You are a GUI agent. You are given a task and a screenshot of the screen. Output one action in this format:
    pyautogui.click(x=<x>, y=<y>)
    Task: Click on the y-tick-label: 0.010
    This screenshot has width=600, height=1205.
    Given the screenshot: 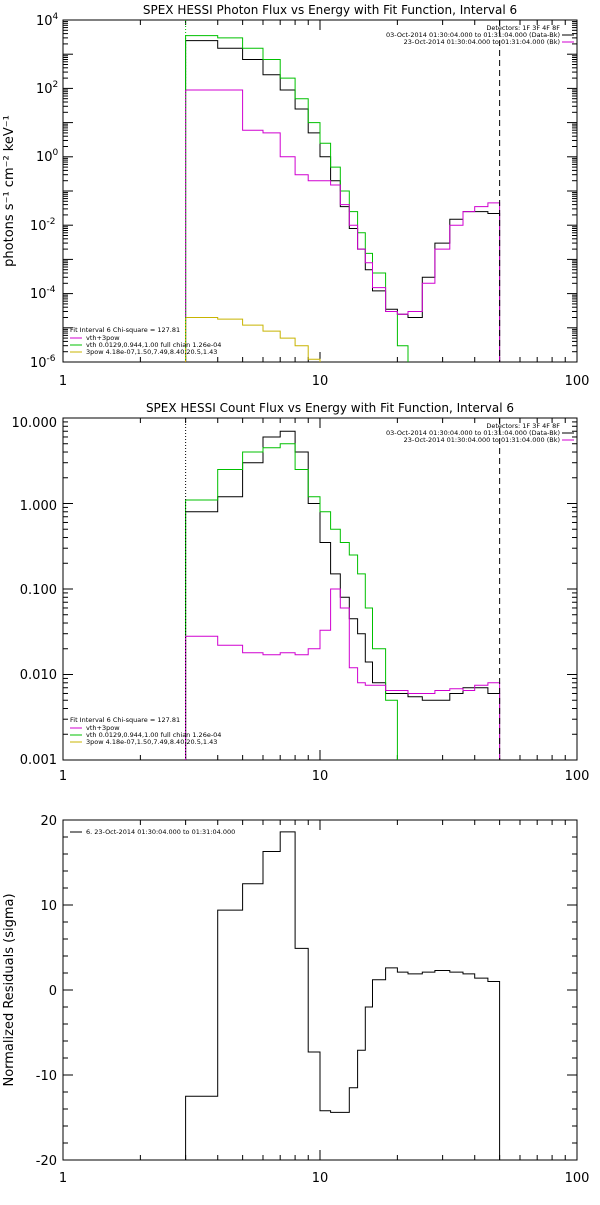 What is the action you would take?
    pyautogui.click(x=38, y=675)
    